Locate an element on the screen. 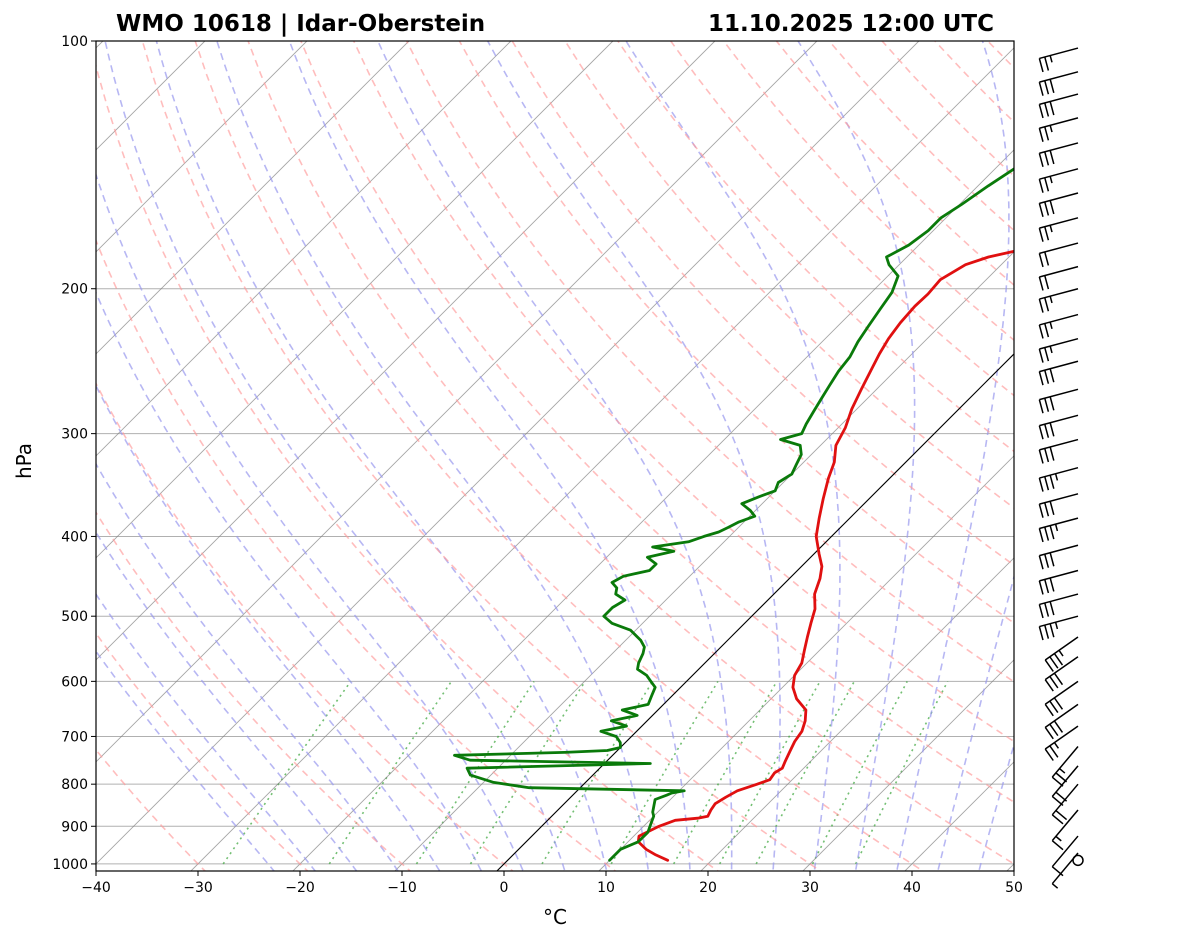 The height and width of the screenshot is (941, 1181). y-tick-label-700: 700 is located at coordinates (74, 737).